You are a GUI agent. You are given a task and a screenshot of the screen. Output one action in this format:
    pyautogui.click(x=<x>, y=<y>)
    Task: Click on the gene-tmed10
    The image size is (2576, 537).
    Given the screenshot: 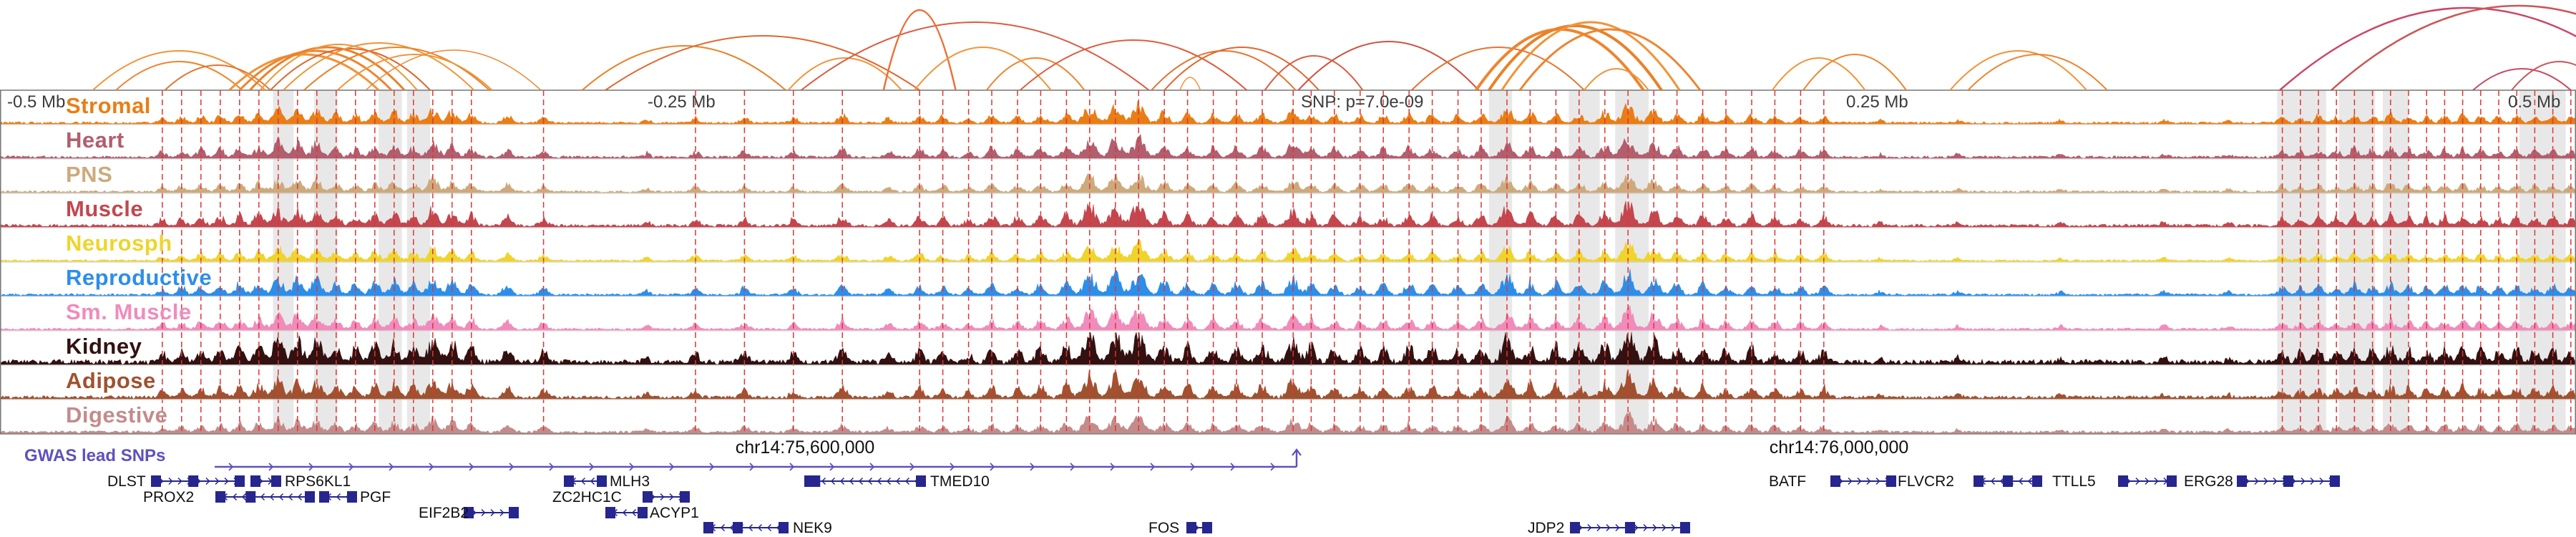 What is the action you would take?
    pyautogui.click(x=865, y=481)
    